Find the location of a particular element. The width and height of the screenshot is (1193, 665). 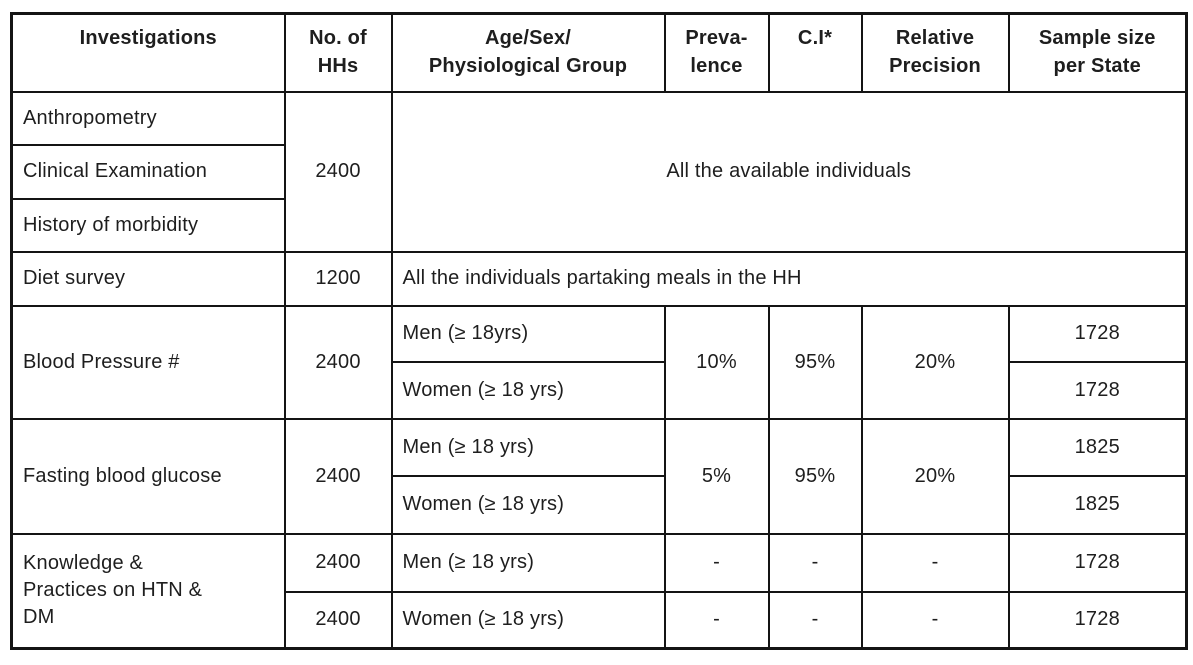

cell-fbg-prevalence: 5% is located at coordinates (716, 476).